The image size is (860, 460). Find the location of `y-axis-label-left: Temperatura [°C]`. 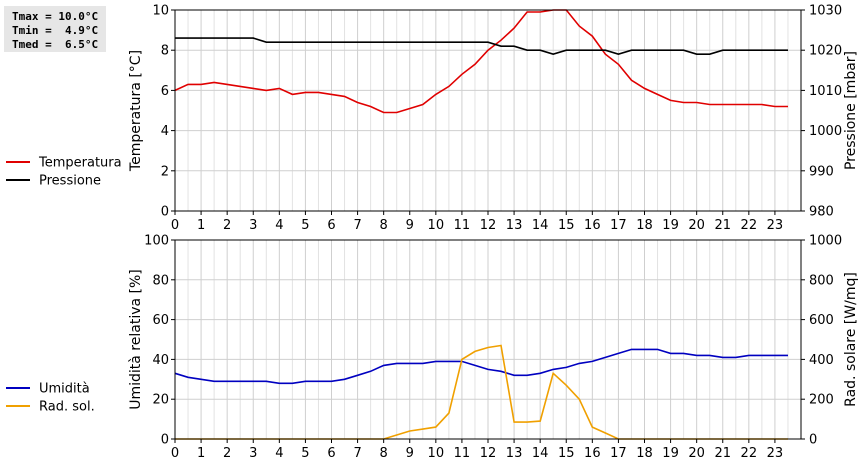

y-axis-label-left: Temperatura [°C] is located at coordinates (136, 111).